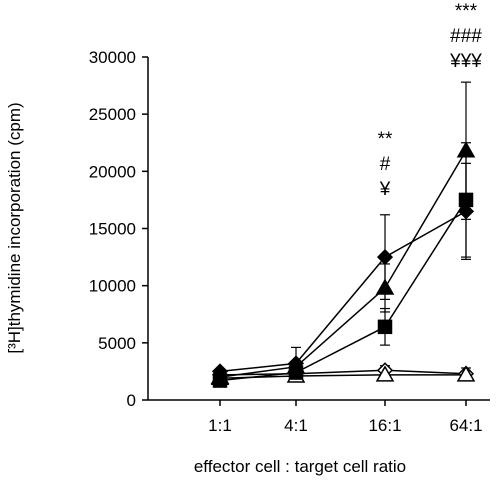 The width and height of the screenshot is (496, 482). I want to click on significance-label: ¥, so click(385, 189).